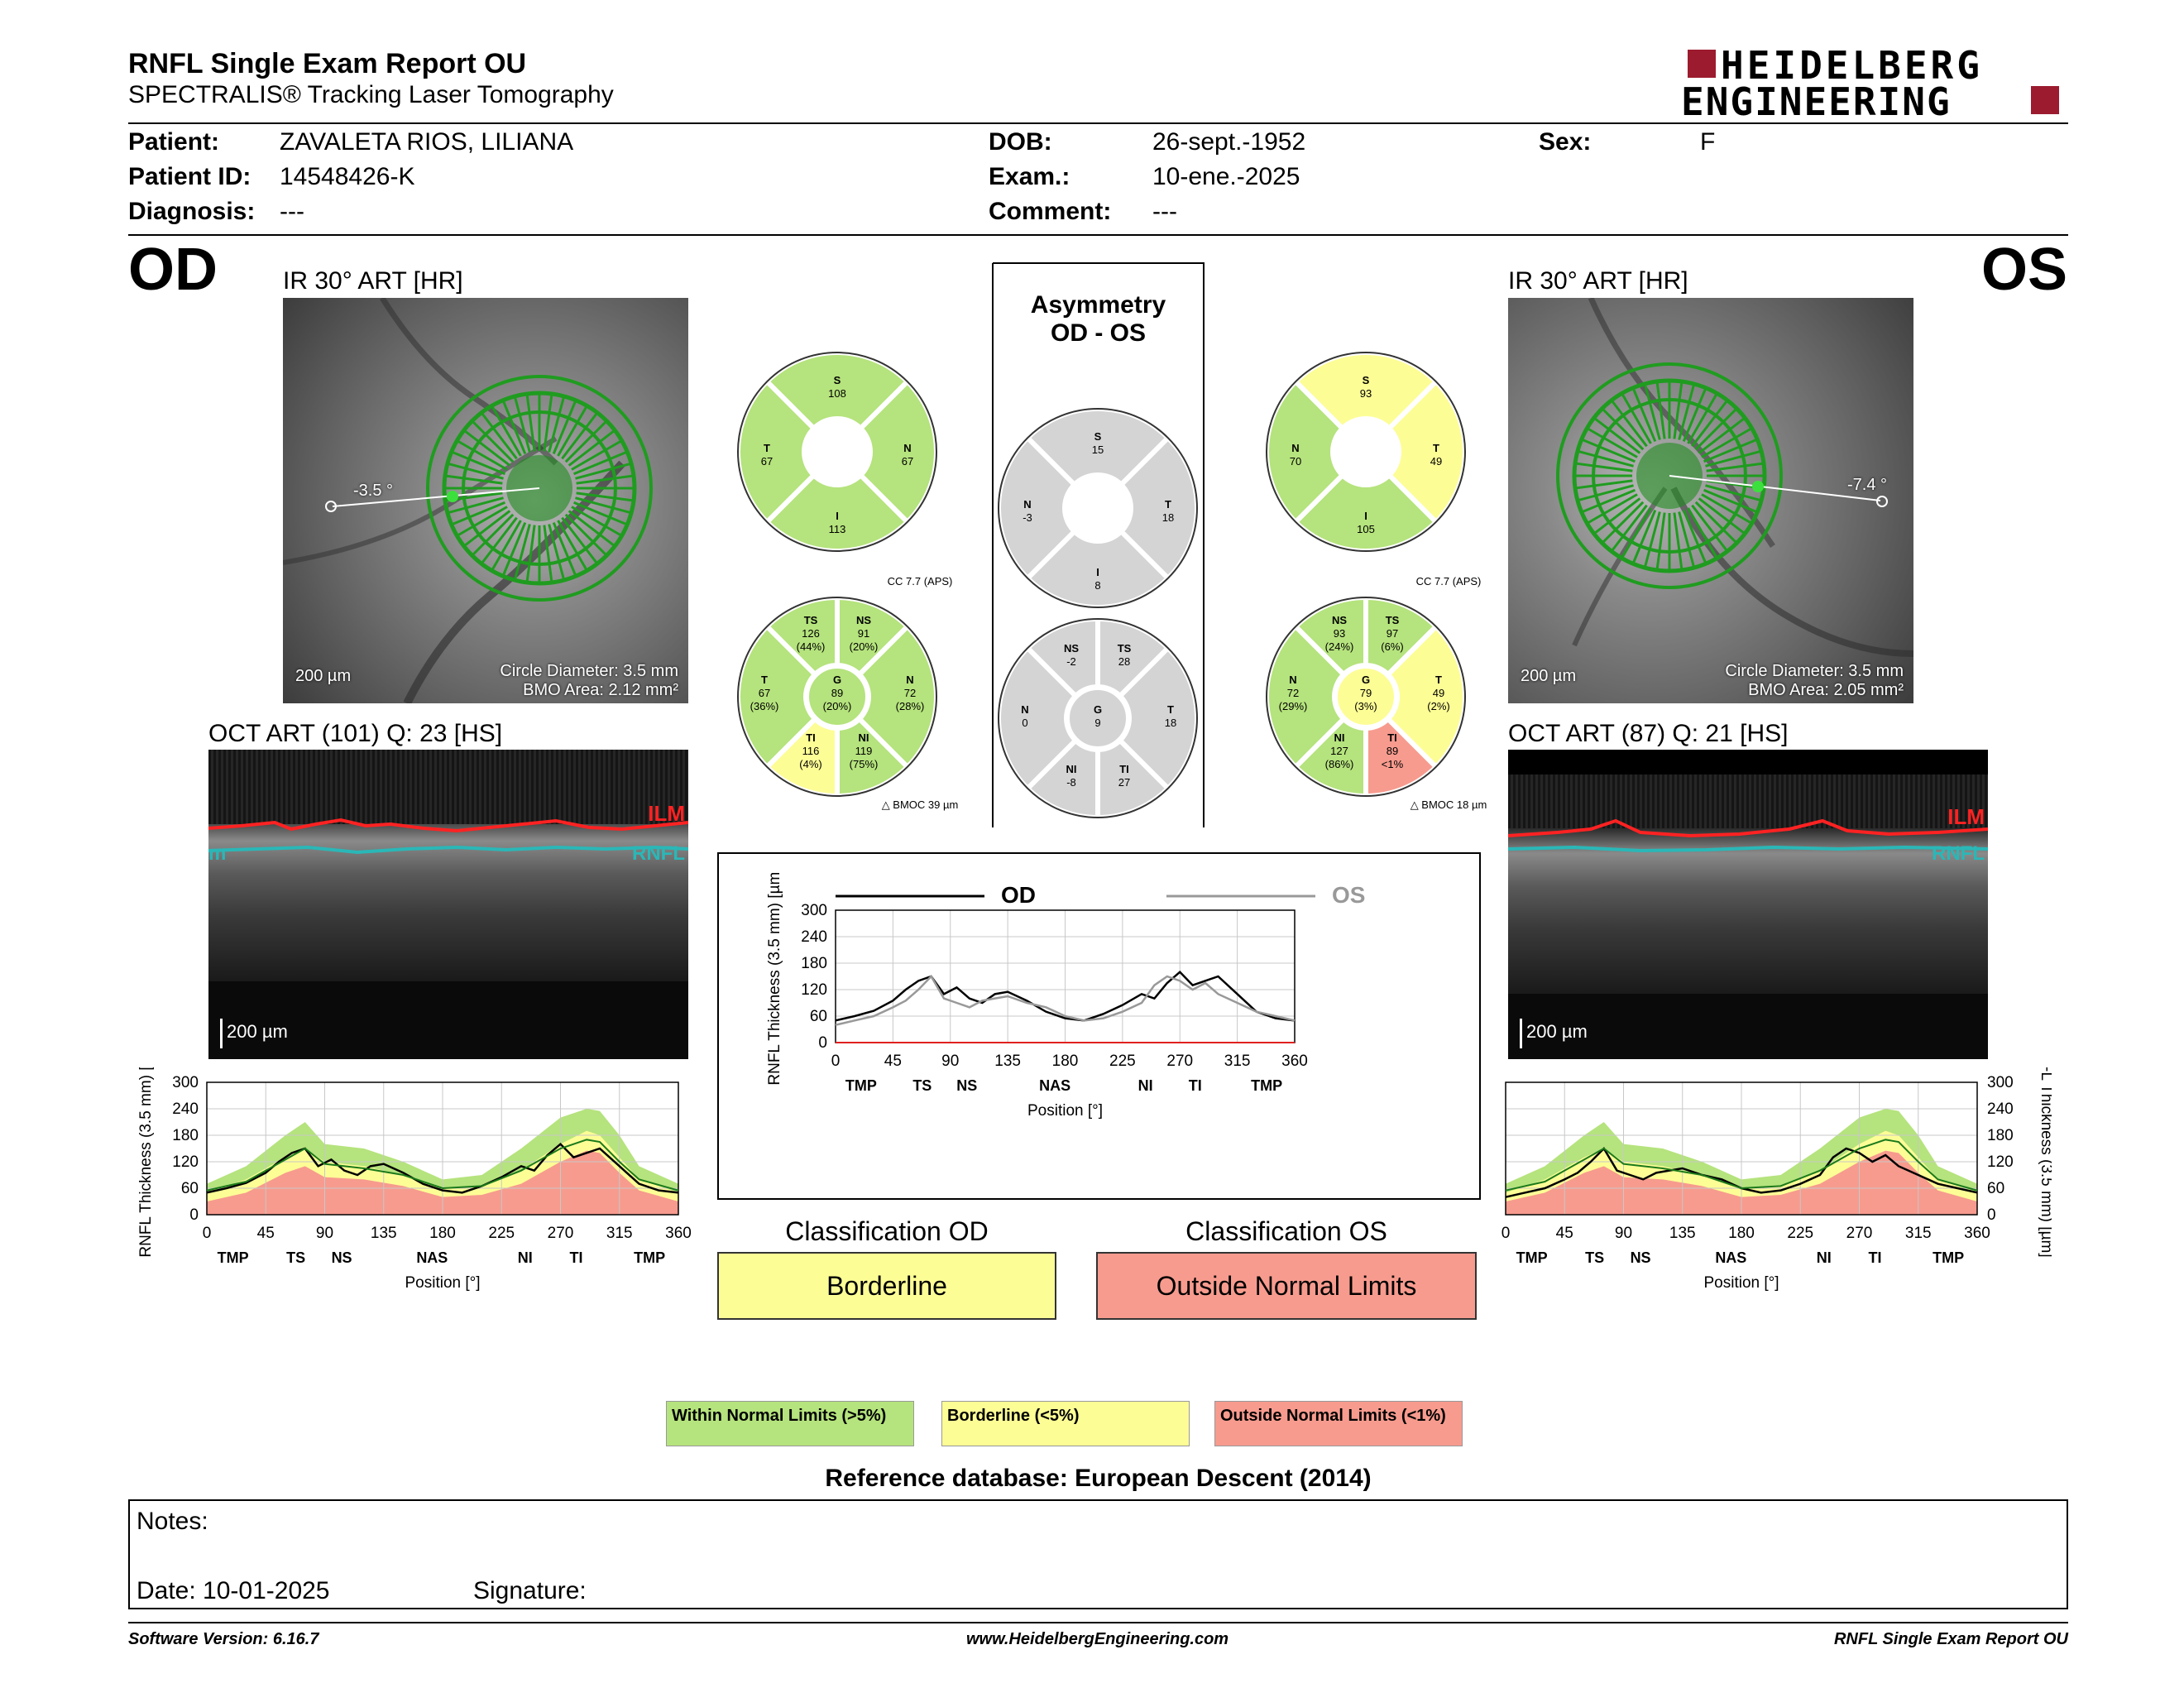 Image resolution: width=2184 pixels, height=1688 pixels. Describe the element at coordinates (1229, 142) in the screenshot. I see `dob-value: 26-sept.-1952` at that location.